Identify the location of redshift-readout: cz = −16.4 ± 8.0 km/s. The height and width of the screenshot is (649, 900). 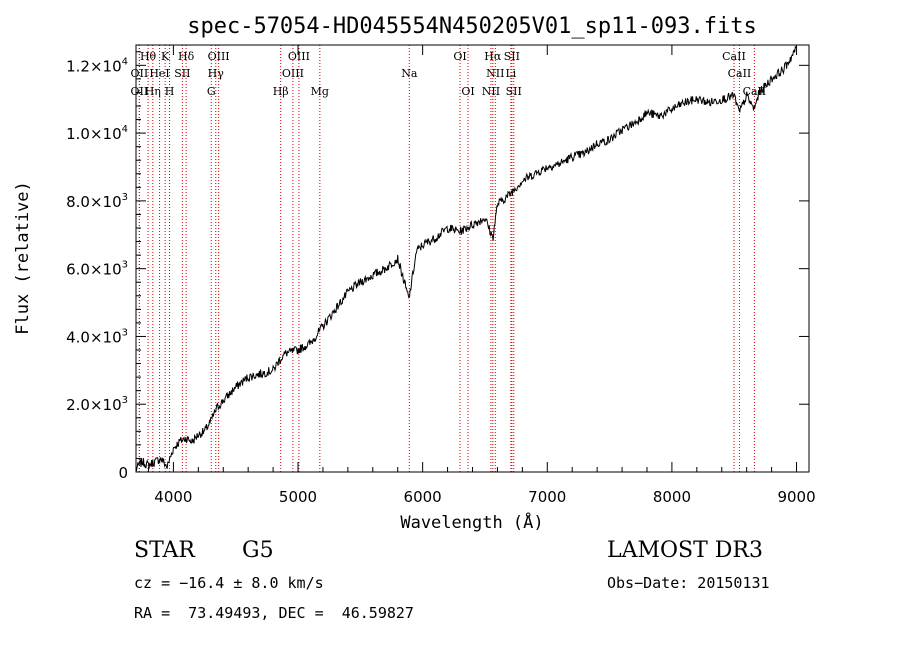
(229, 583).